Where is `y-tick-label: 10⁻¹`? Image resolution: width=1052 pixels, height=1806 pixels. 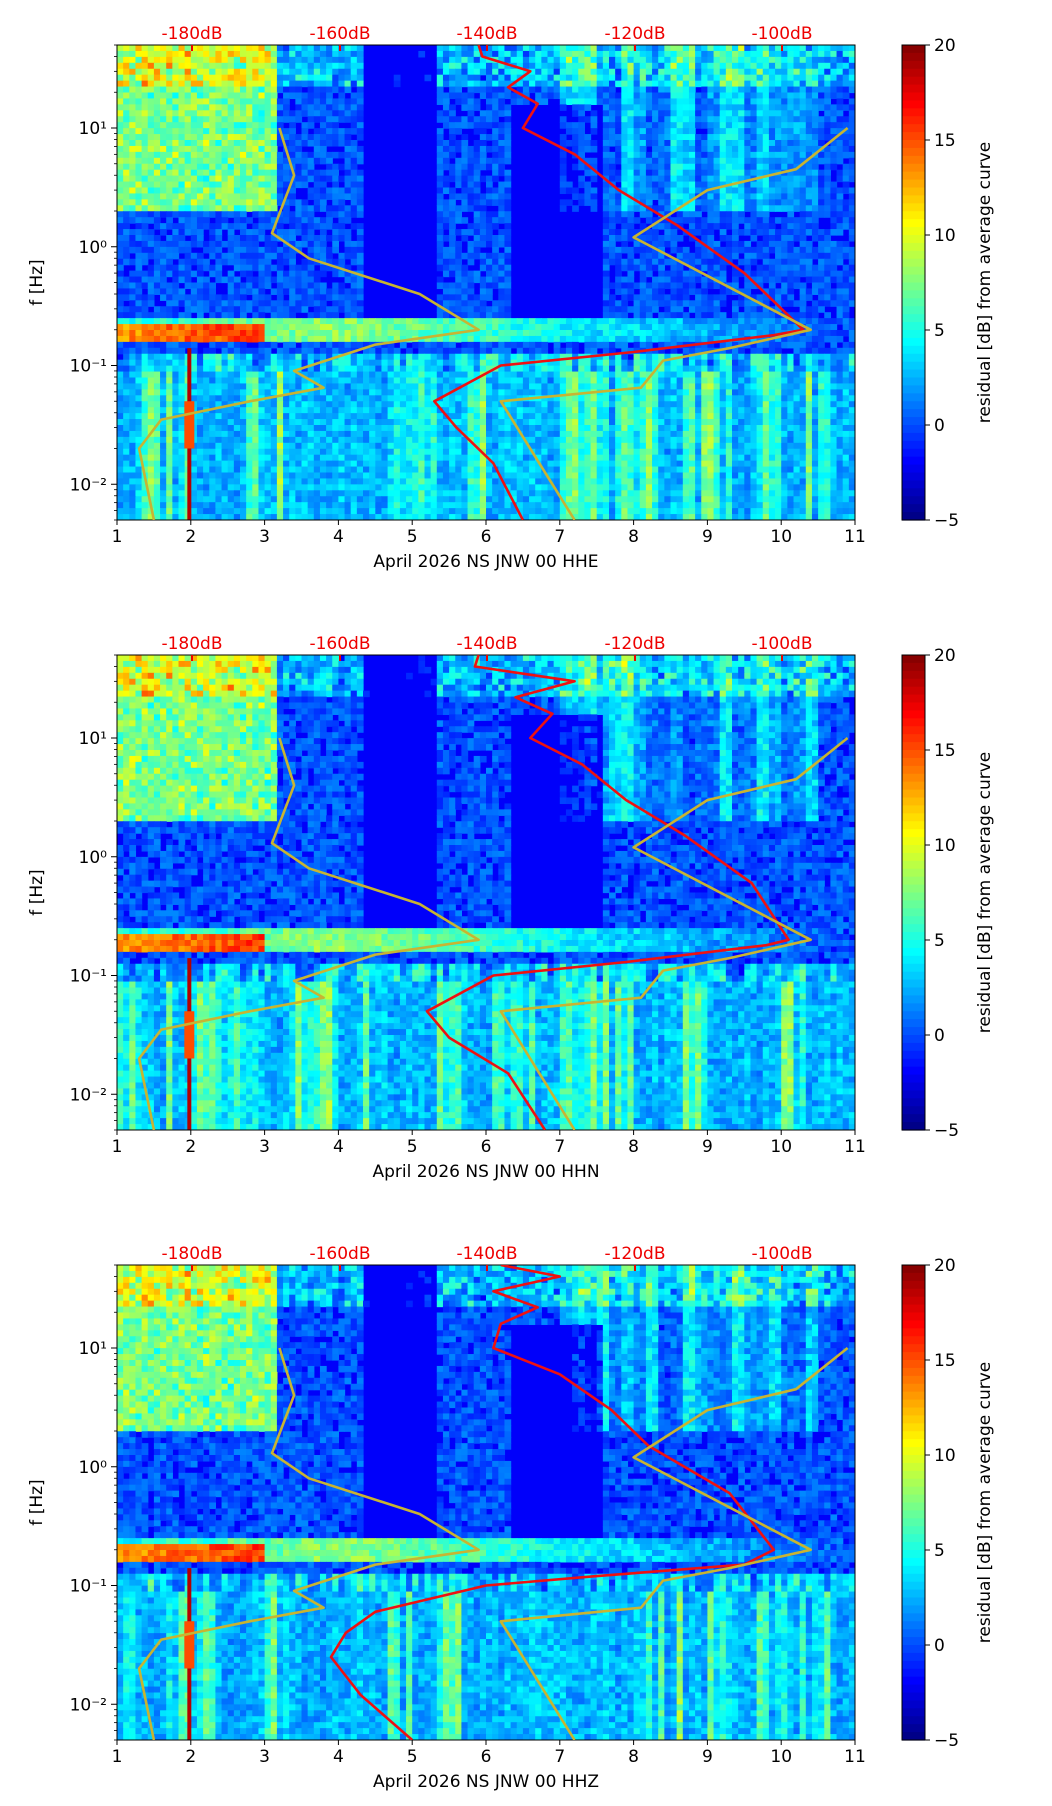
y-tick-label: 10⁻¹ is located at coordinates (88, 367).